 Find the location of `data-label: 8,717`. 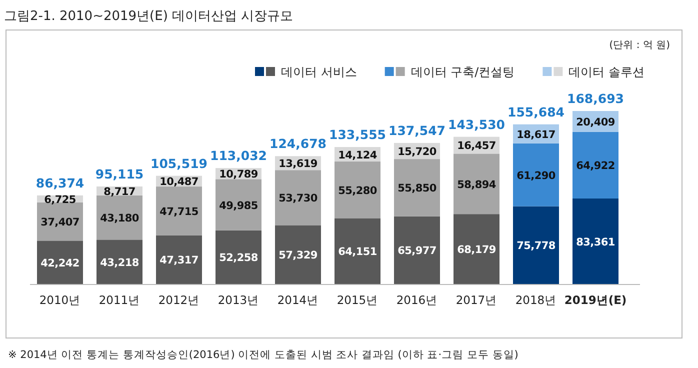

data-label: 8,717 is located at coordinates (120, 192).